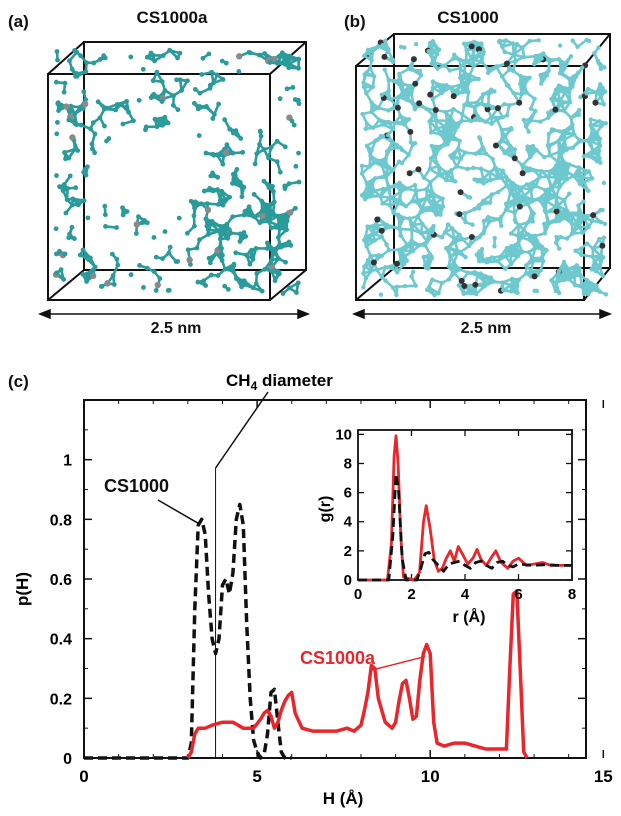 Image resolution: width=621 pixels, height=816 pixels. I want to click on cs1000-annotation: CS1000, so click(136, 486).